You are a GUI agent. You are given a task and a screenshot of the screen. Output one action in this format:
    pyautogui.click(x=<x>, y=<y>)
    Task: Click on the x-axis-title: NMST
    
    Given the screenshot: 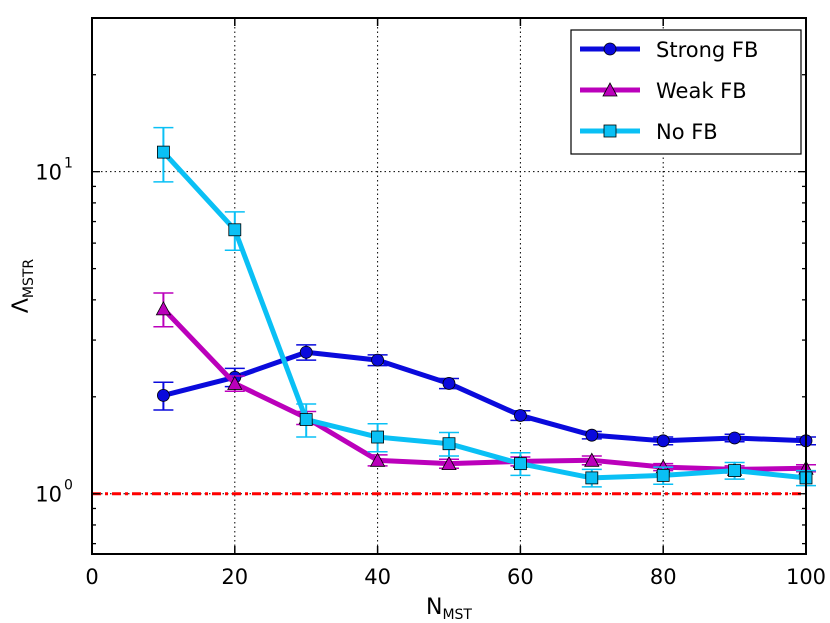 What is the action you would take?
    pyautogui.click(x=449, y=609)
    